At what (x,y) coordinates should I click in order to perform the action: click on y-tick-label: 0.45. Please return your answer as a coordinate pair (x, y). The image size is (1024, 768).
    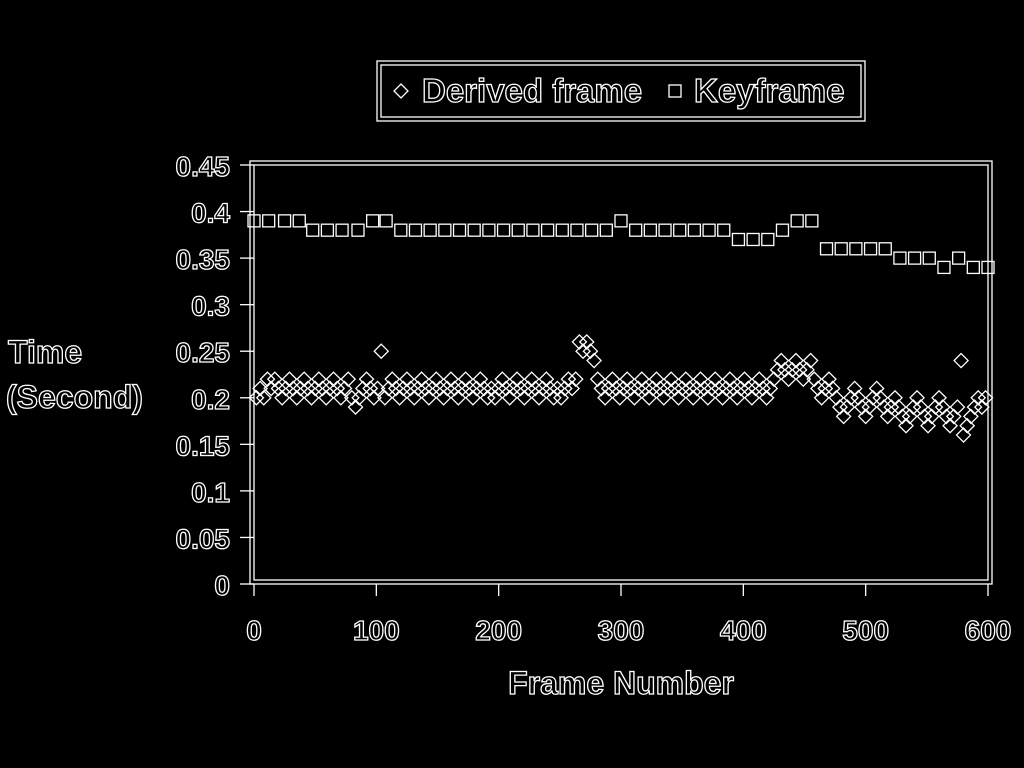
    Looking at the image, I should click on (203, 166).